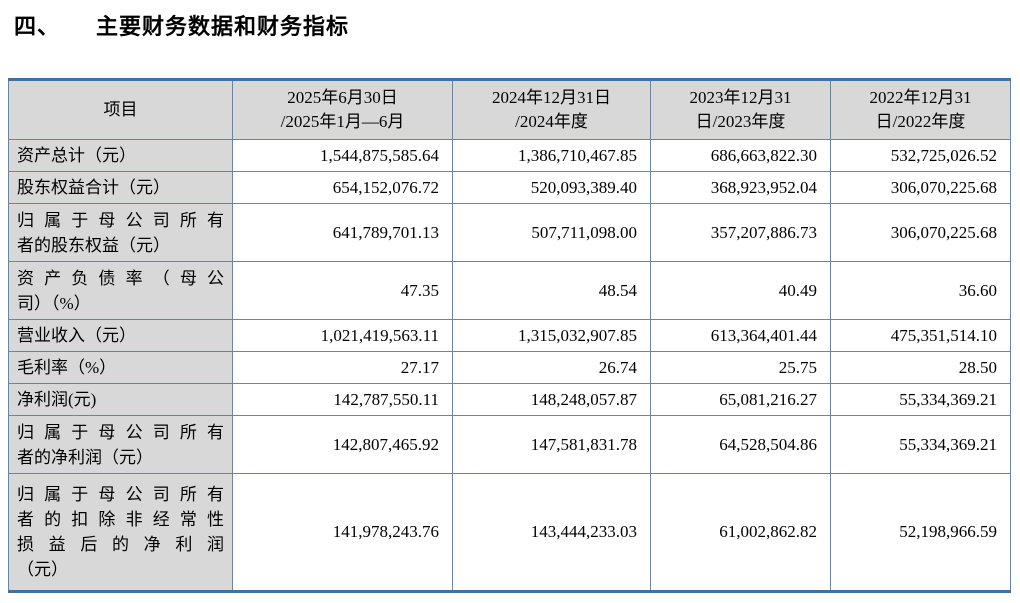 The image size is (1020, 603). Describe the element at coordinates (551, 290) in the screenshot. I see `cell-value: 48.54` at that location.